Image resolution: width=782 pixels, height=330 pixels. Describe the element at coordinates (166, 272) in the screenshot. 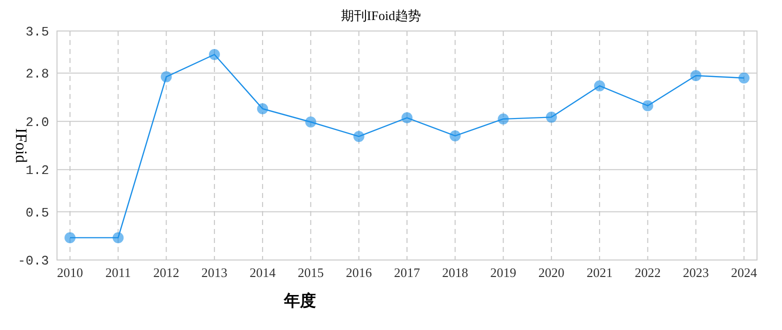

I see `x-tick-label: 2012` at that location.